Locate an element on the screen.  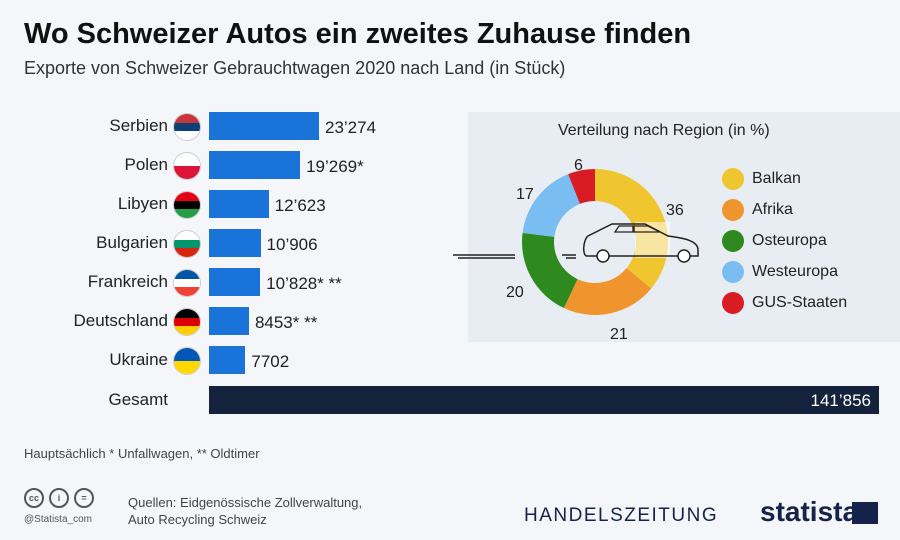
cc-icon: cc is located at coordinates (34, 498).